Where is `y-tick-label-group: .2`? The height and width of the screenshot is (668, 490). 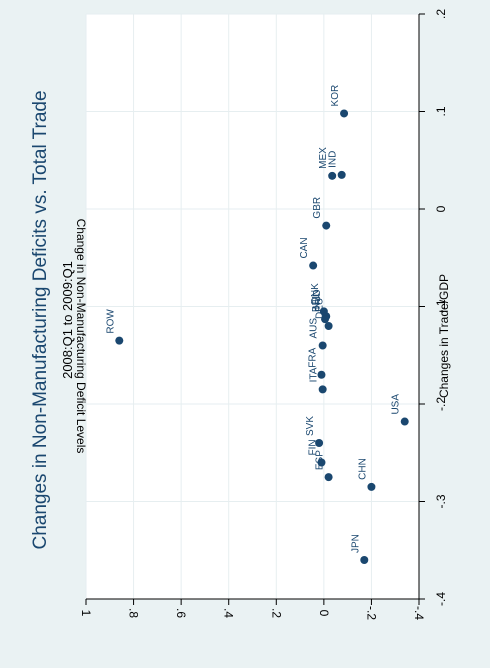 y-tick-label-group: .2 is located at coordinates (276, 613).